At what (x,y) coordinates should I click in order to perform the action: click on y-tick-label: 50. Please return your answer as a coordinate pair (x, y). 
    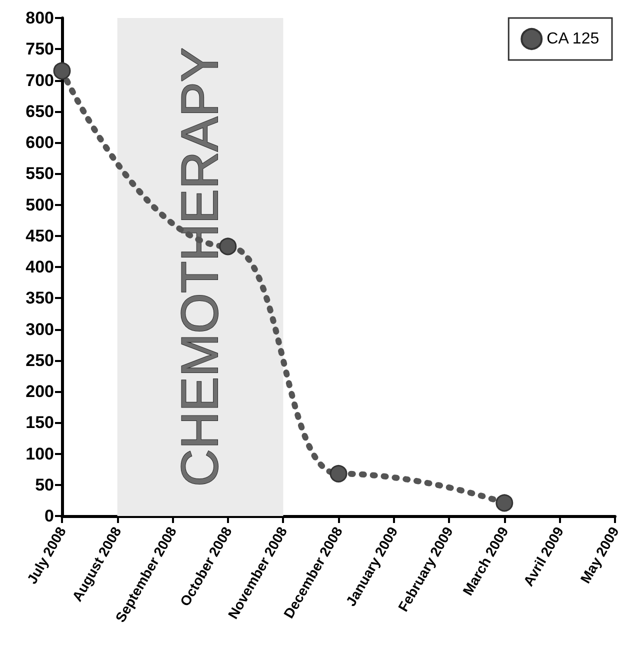
    Looking at the image, I should click on (44, 484).